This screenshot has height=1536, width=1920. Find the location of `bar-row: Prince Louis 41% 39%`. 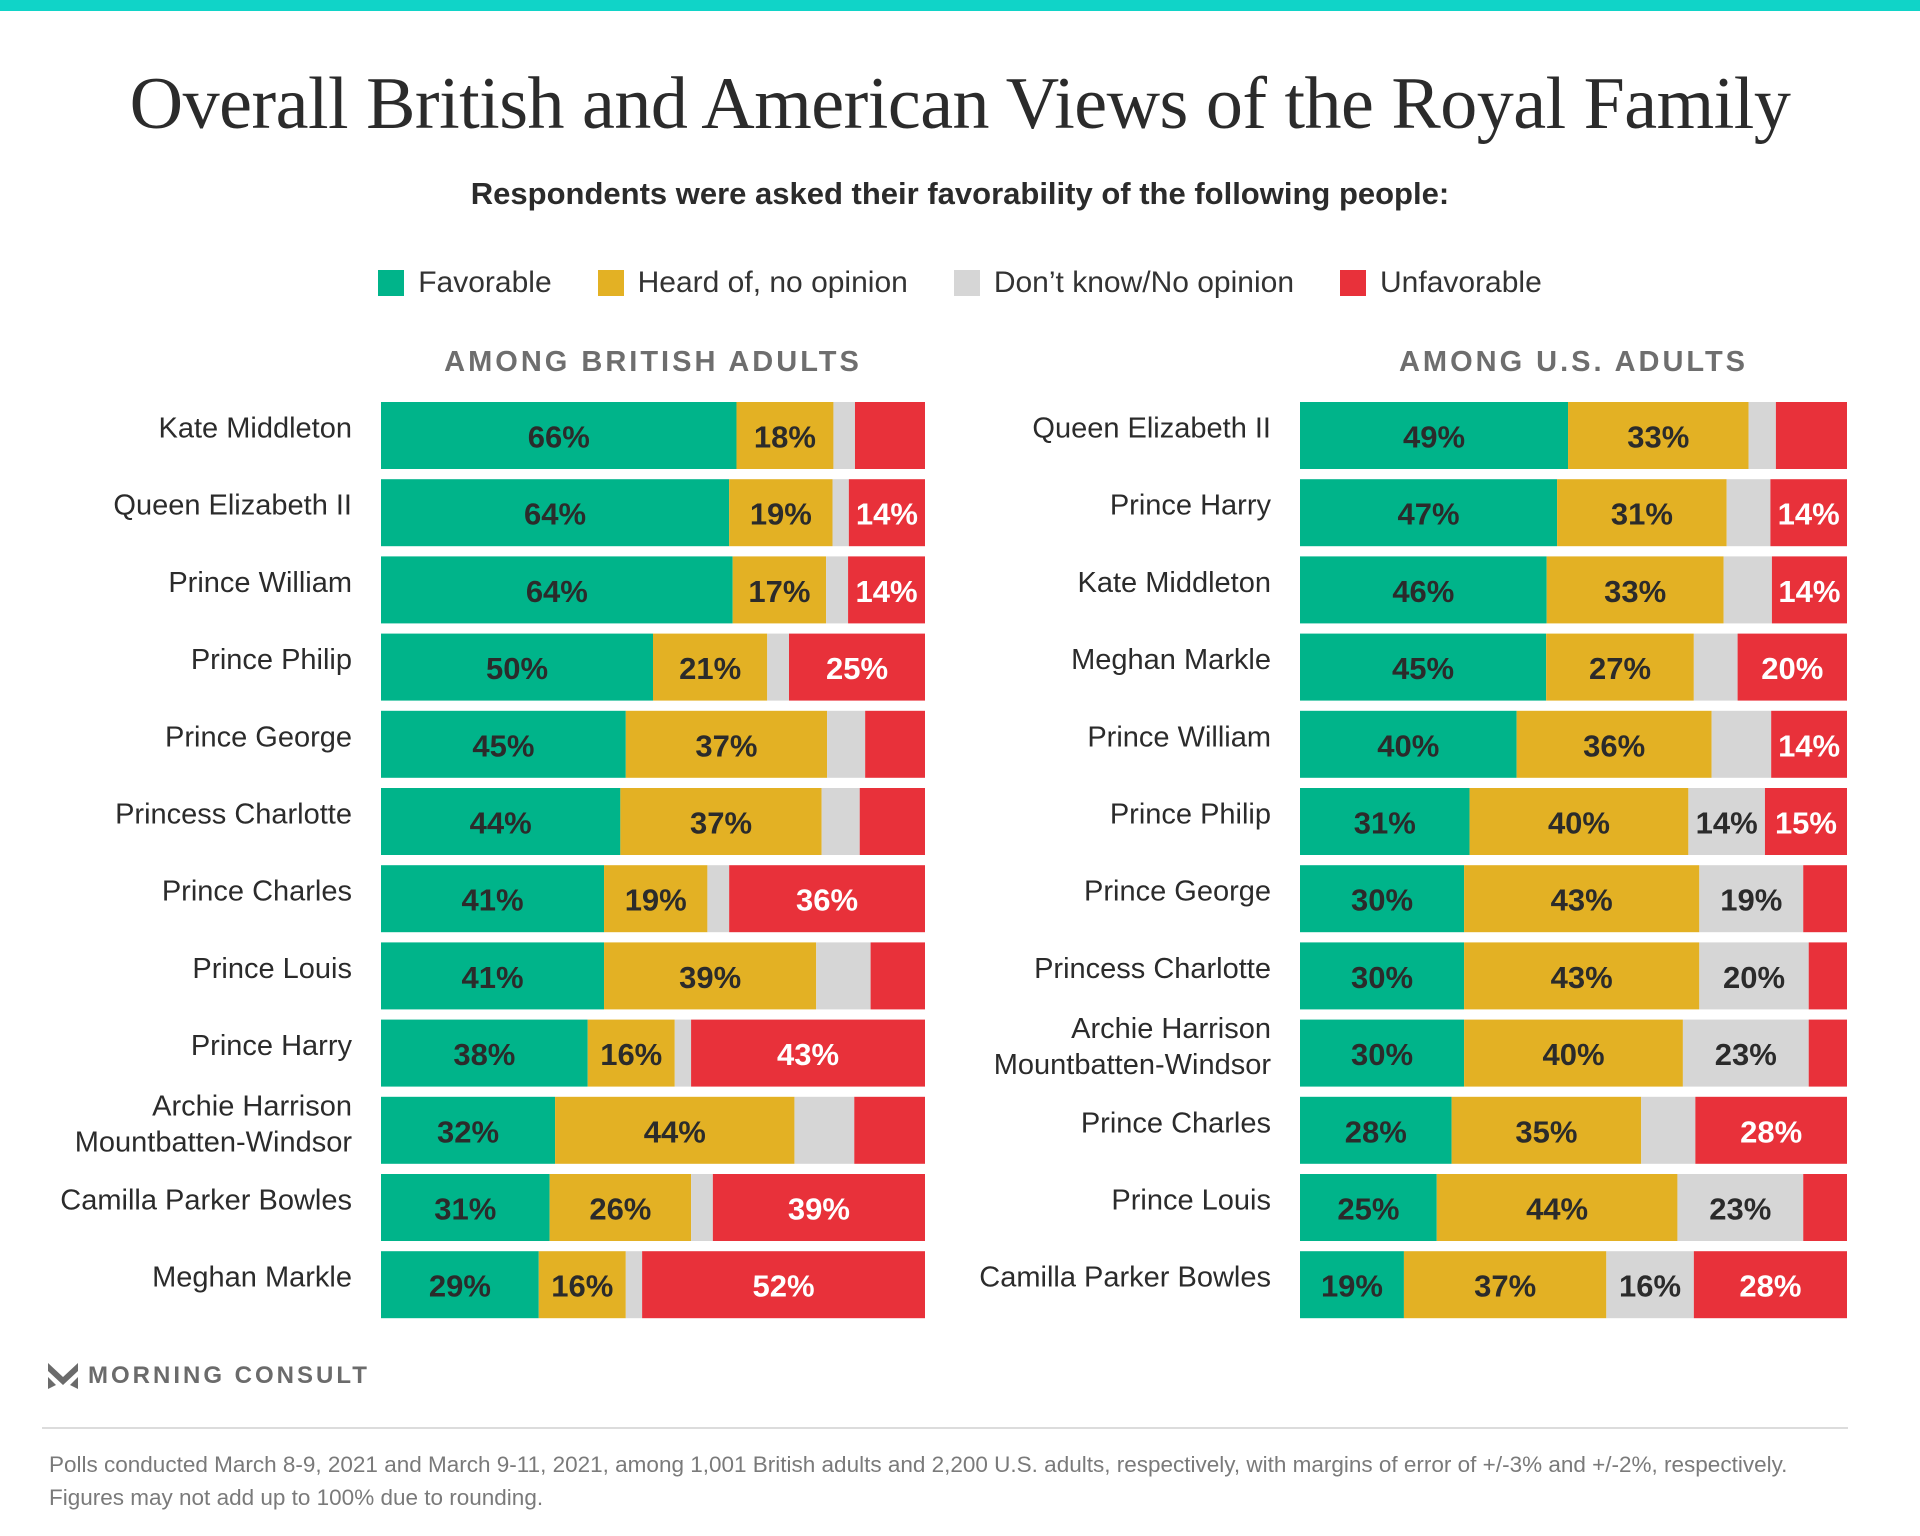

bar-row: Prince Louis 41% 39% is located at coordinates (558, 976).